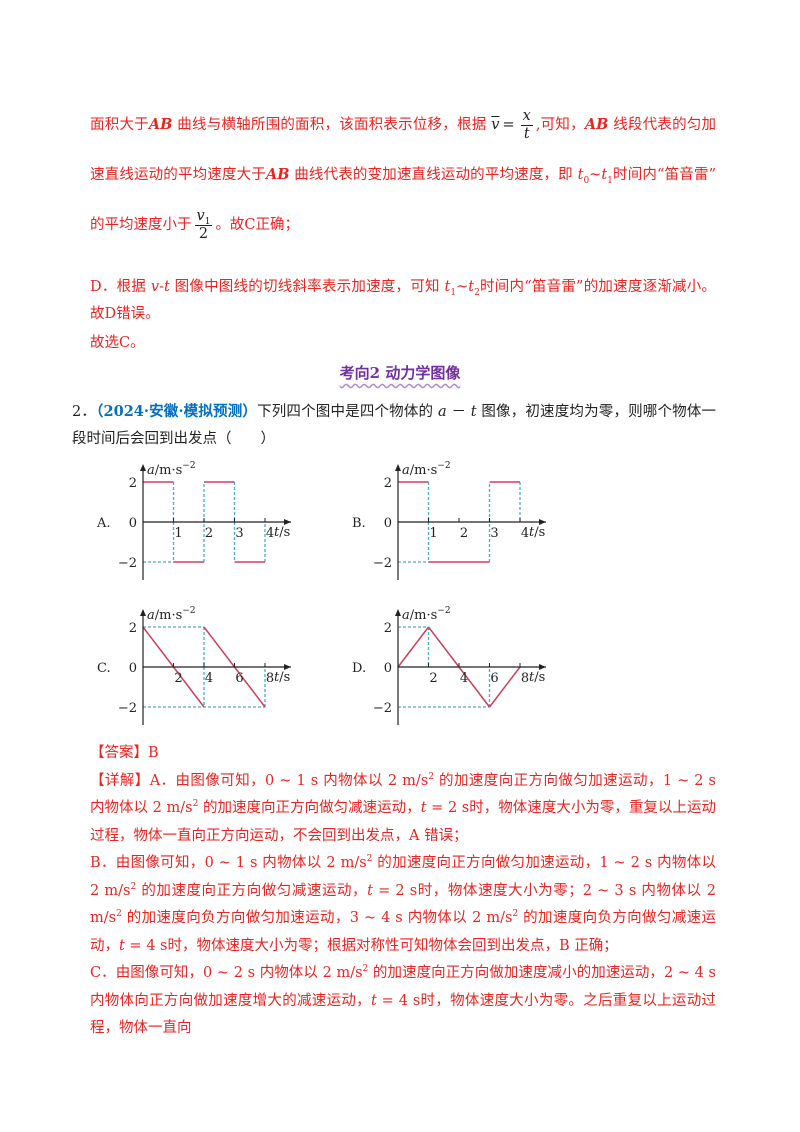 This screenshot has width=800, height=1132. I want to click on text: ,可知，, so click(560, 125).